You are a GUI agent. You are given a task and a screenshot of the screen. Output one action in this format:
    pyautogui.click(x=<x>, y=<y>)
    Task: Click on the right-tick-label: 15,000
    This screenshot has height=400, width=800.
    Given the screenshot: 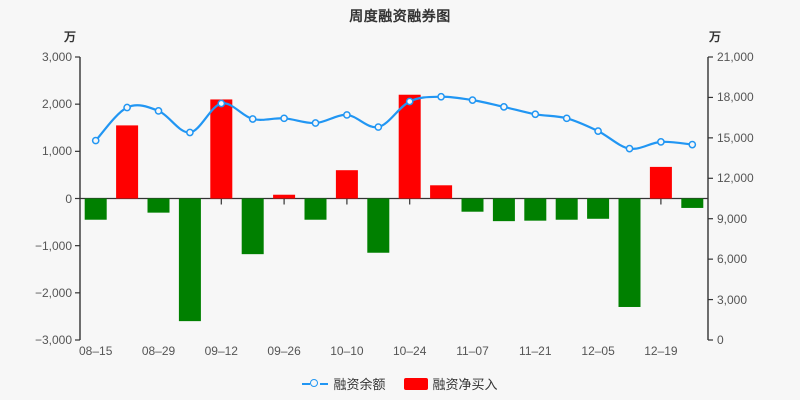 What is the action you would take?
    pyautogui.click(x=735, y=137)
    